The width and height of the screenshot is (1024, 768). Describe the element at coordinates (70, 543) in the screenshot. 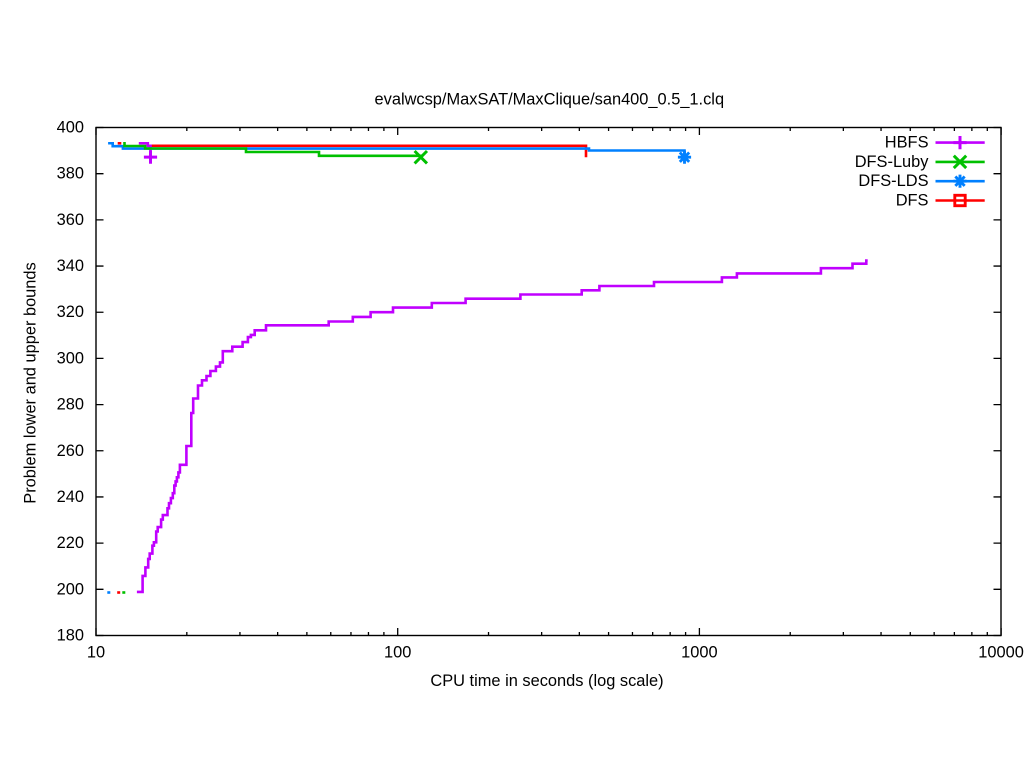

I see `svg-text: 220` at that location.